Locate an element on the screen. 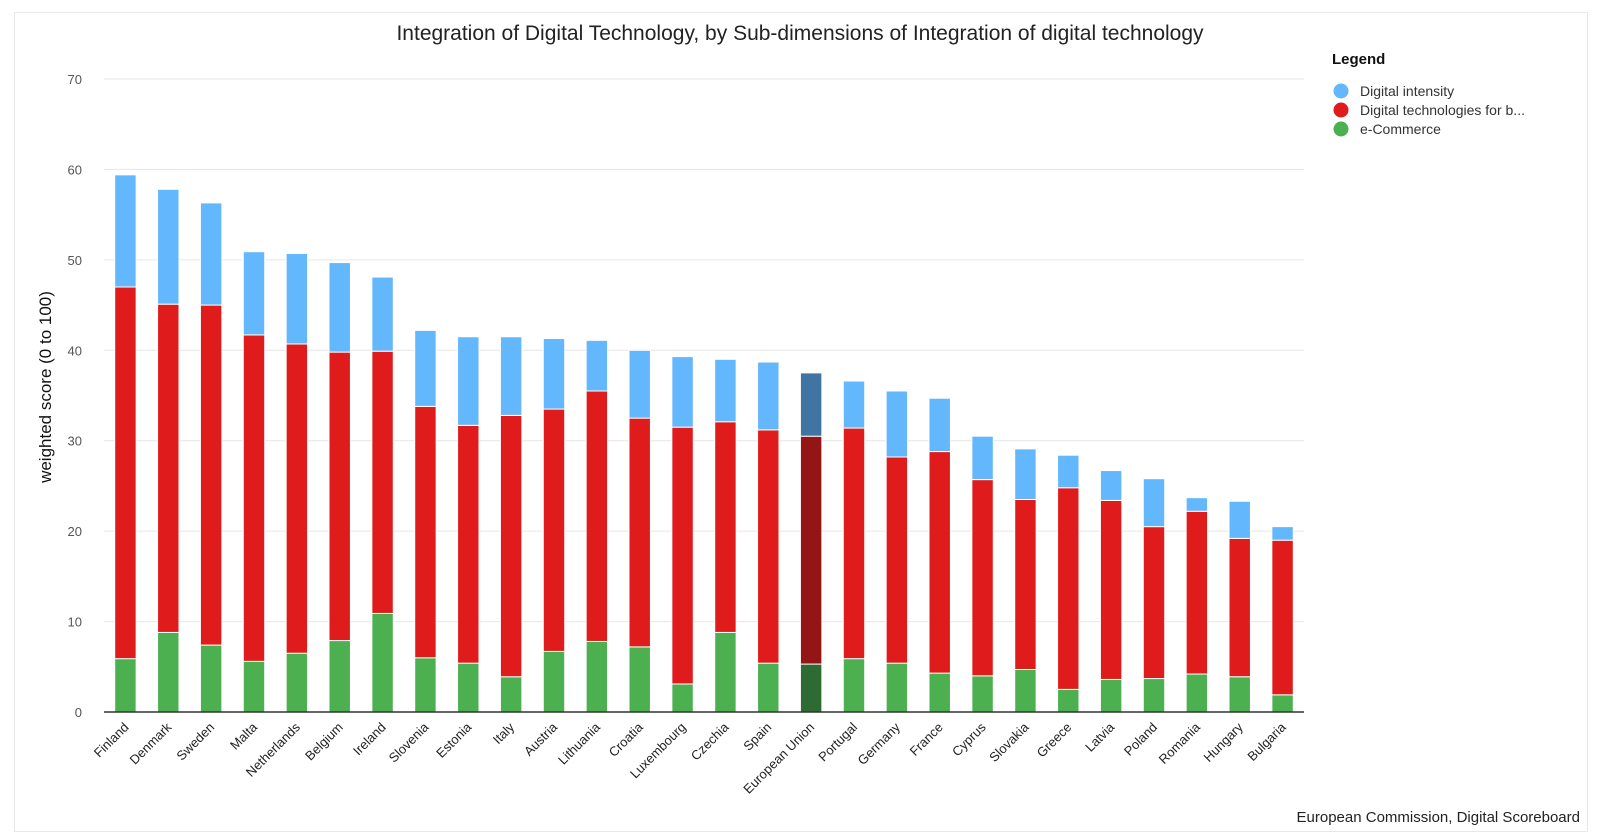 This screenshot has width=1613, height=832. legend-item-label: Digital intensity is located at coordinates (1407, 91).